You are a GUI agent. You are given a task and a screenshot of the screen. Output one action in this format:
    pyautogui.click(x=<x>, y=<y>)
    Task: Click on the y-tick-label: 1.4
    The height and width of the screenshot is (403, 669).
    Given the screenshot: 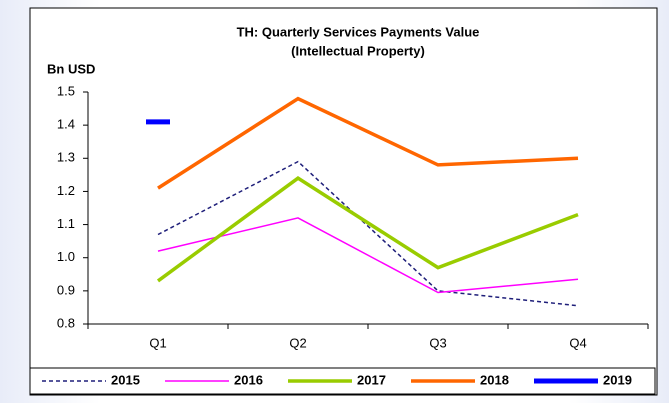 What is the action you would take?
    pyautogui.click(x=66, y=124)
    